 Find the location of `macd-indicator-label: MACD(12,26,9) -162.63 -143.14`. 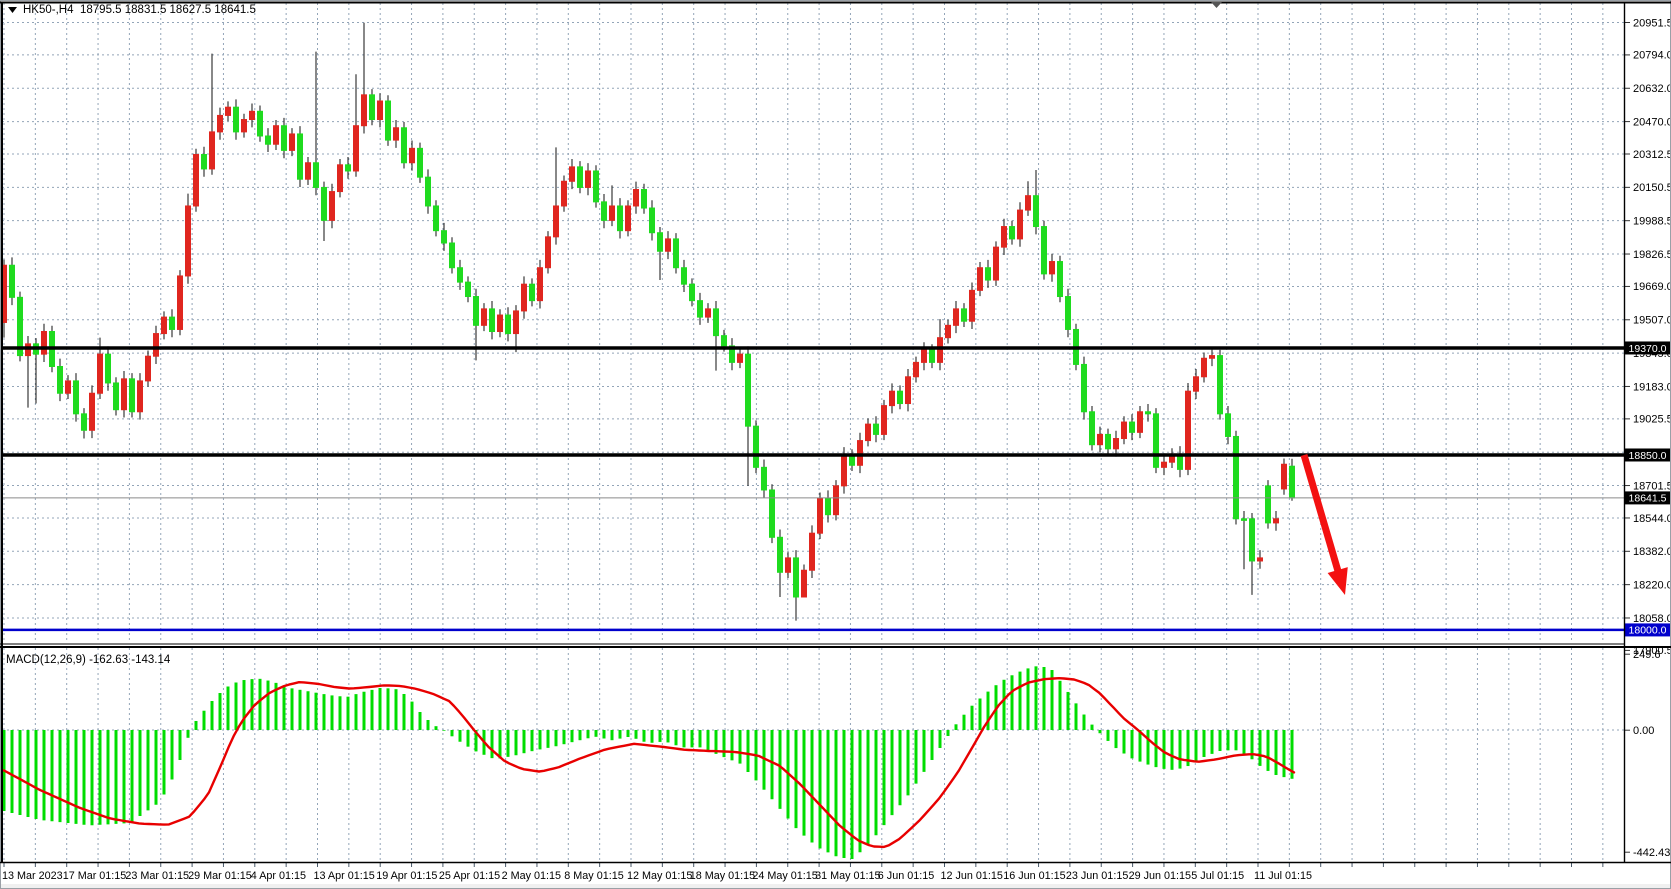

macd-indicator-label: MACD(12,26,9) -162.63 -143.14 is located at coordinates (88, 660).